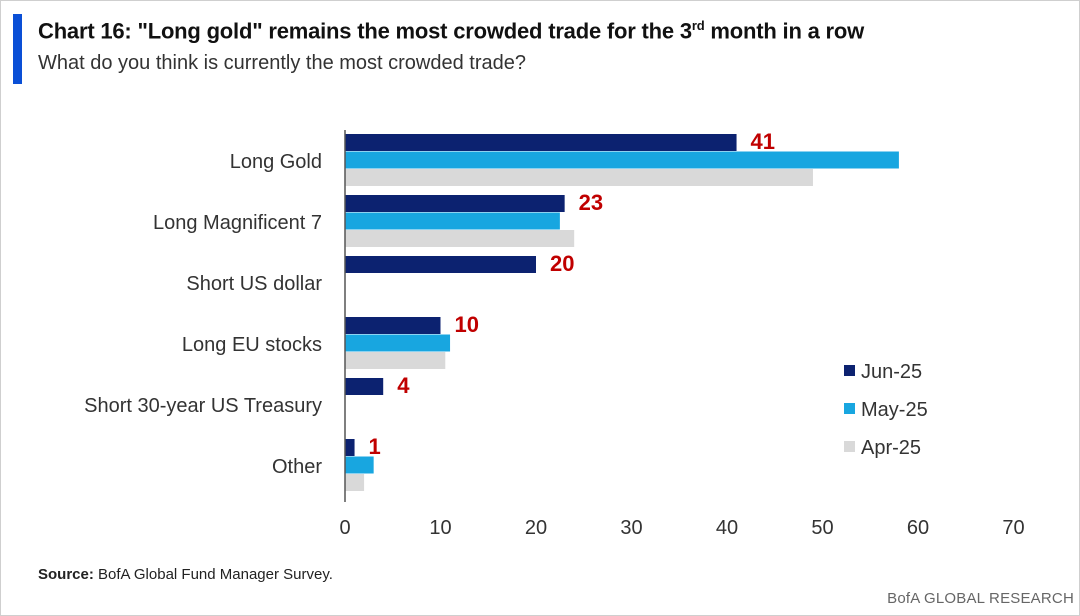 This screenshot has height=616, width=1080. Describe the element at coordinates (822, 528) in the screenshot. I see `x-tick-label: 50` at that location.